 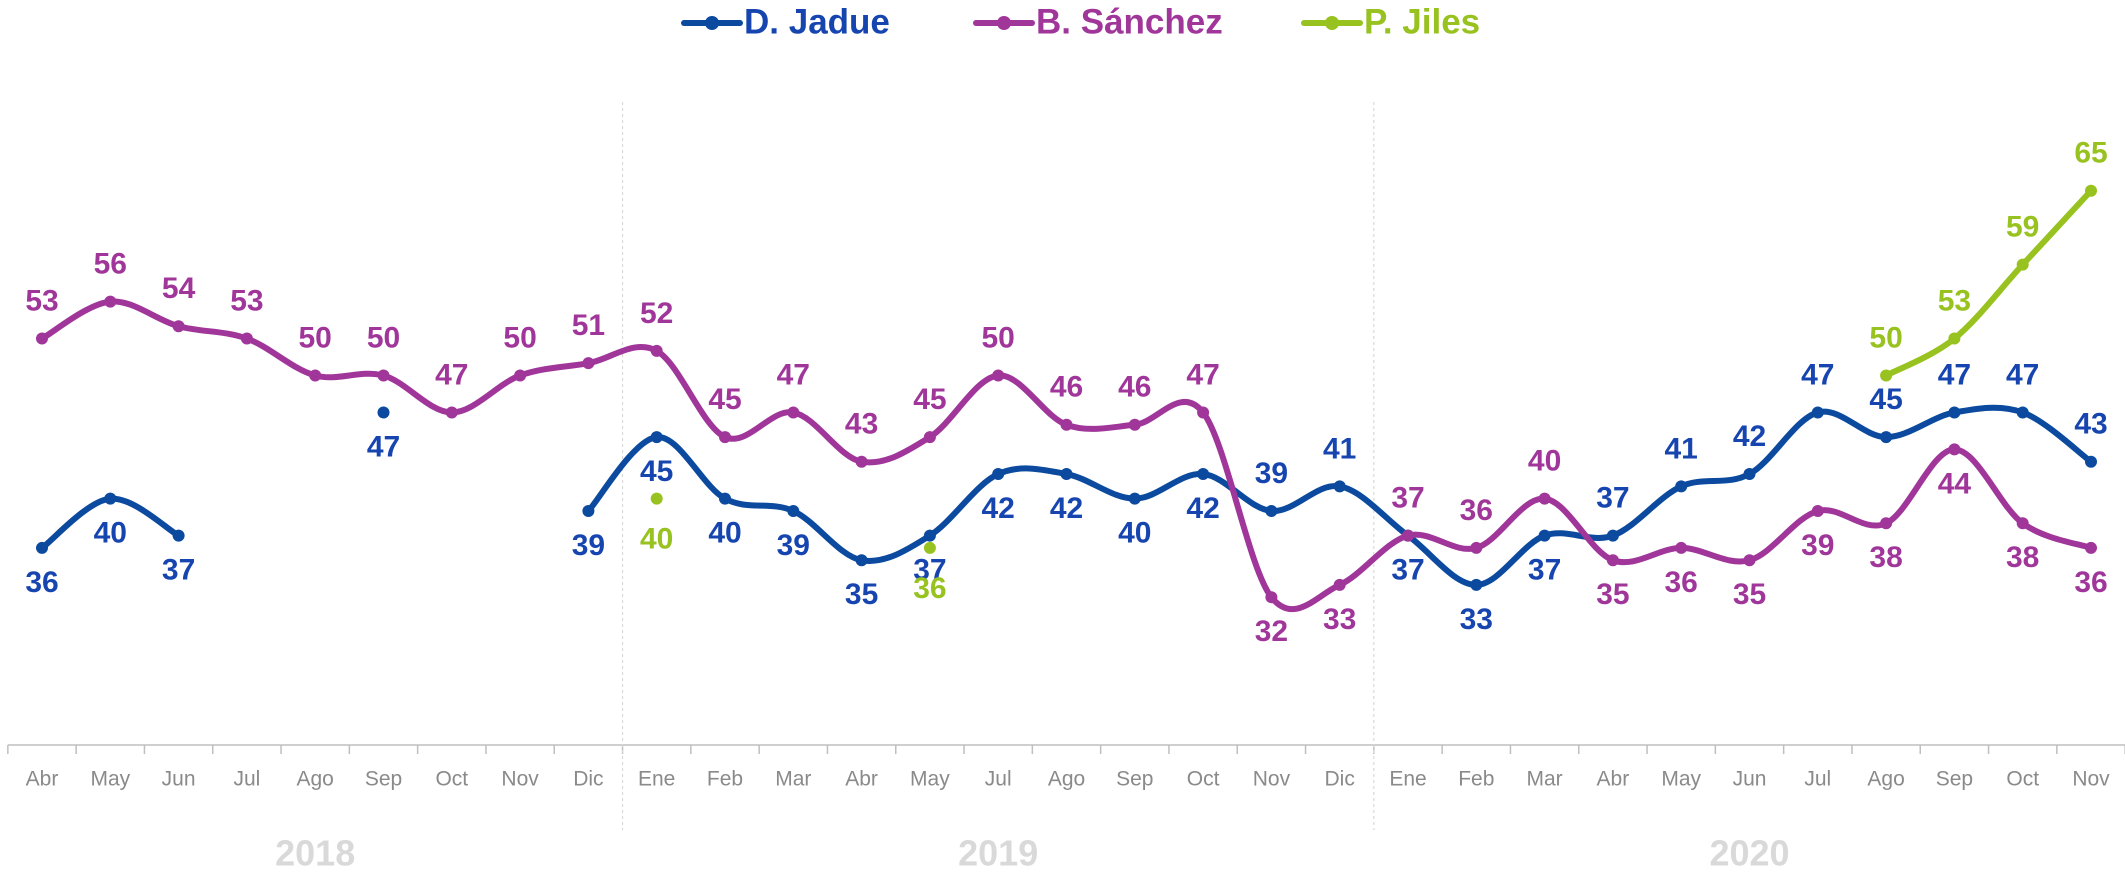 I want to click on legend-item: B. Sánchez, so click(x=1098, y=21).